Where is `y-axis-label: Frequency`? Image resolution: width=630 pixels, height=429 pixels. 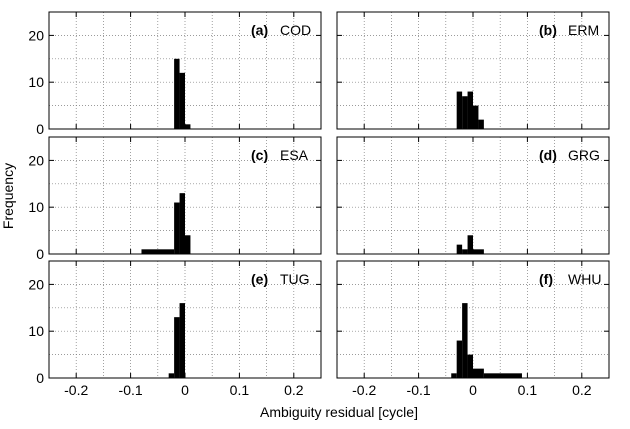 y-axis-label: Frequency is located at coordinates (8, 196).